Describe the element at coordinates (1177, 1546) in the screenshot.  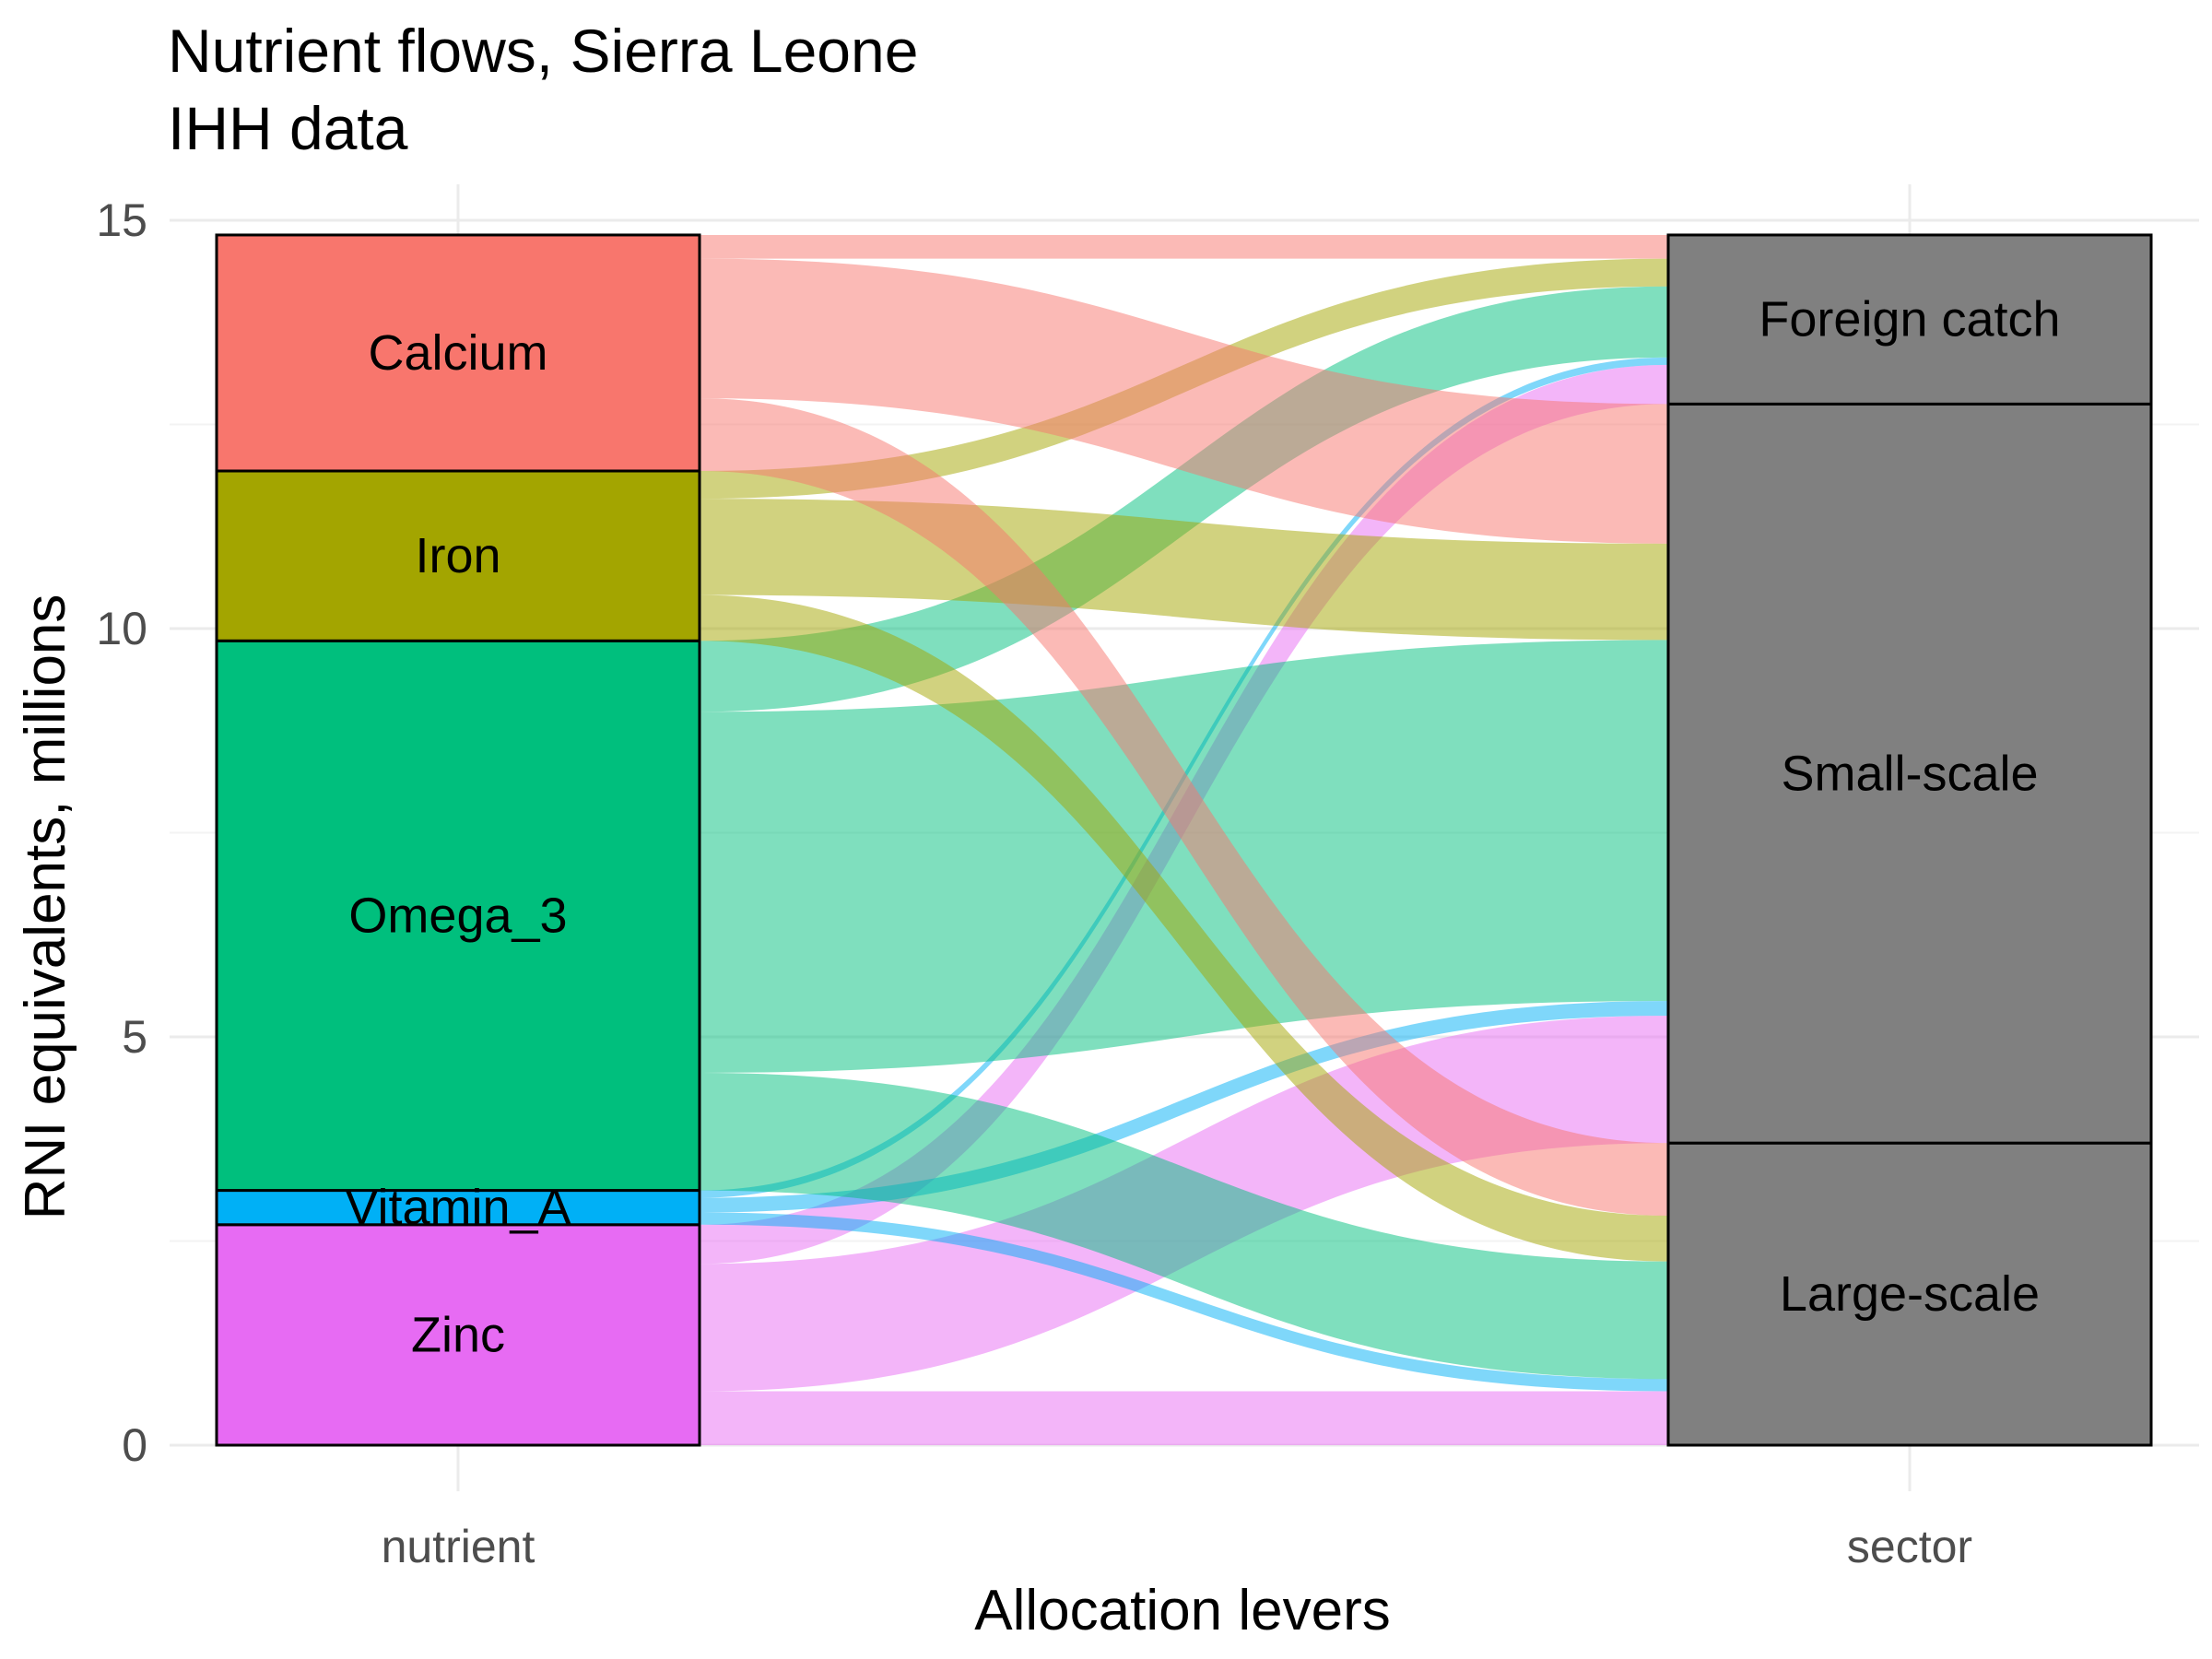
I see `x-axis-ticks: nutrient sector` at that location.